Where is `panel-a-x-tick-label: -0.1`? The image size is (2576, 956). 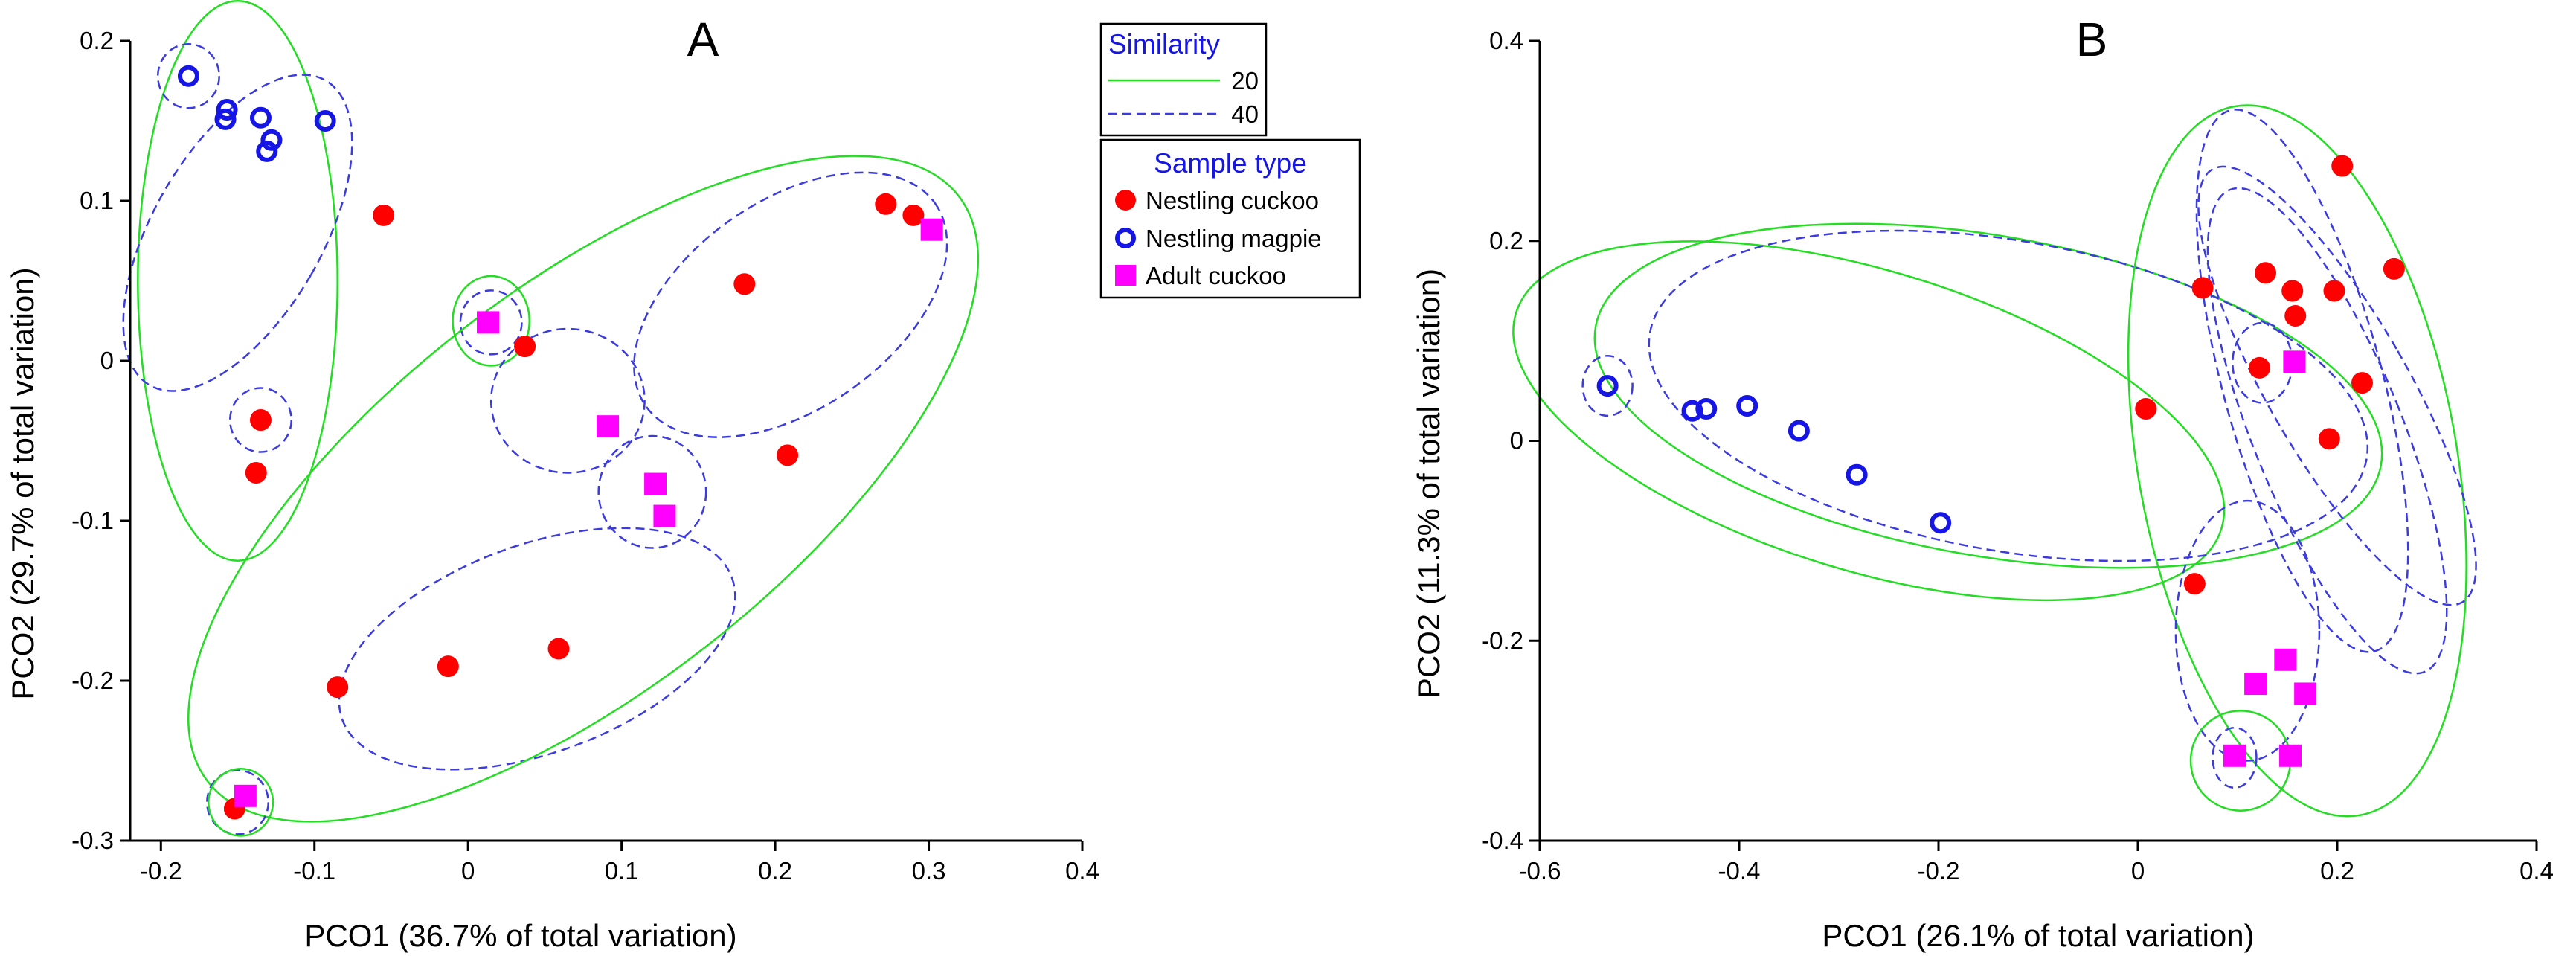 panel-a-x-tick-label: -0.1 is located at coordinates (314, 871).